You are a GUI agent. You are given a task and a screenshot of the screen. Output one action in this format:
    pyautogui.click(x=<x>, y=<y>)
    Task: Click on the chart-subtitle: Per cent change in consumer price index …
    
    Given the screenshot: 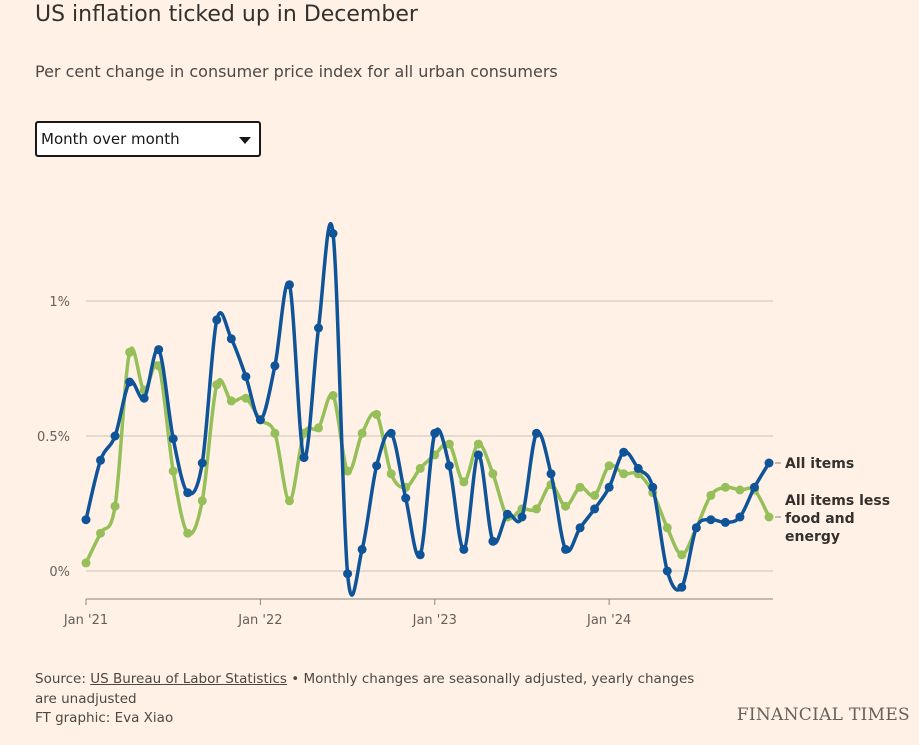 What is the action you would take?
    pyautogui.click(x=296, y=71)
    